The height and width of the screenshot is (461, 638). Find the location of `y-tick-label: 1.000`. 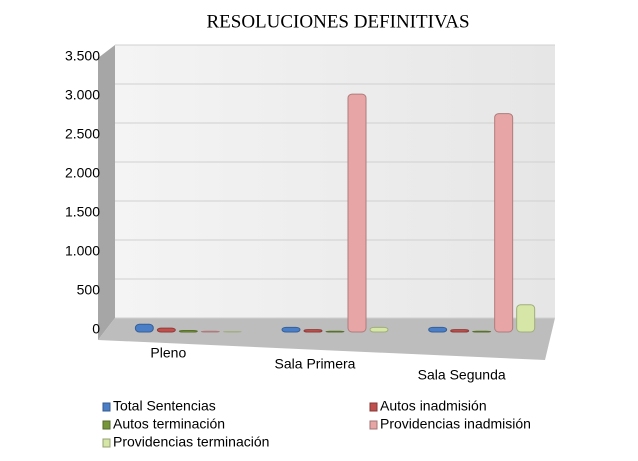

y-tick-label: 1.000 is located at coordinates (82, 251).